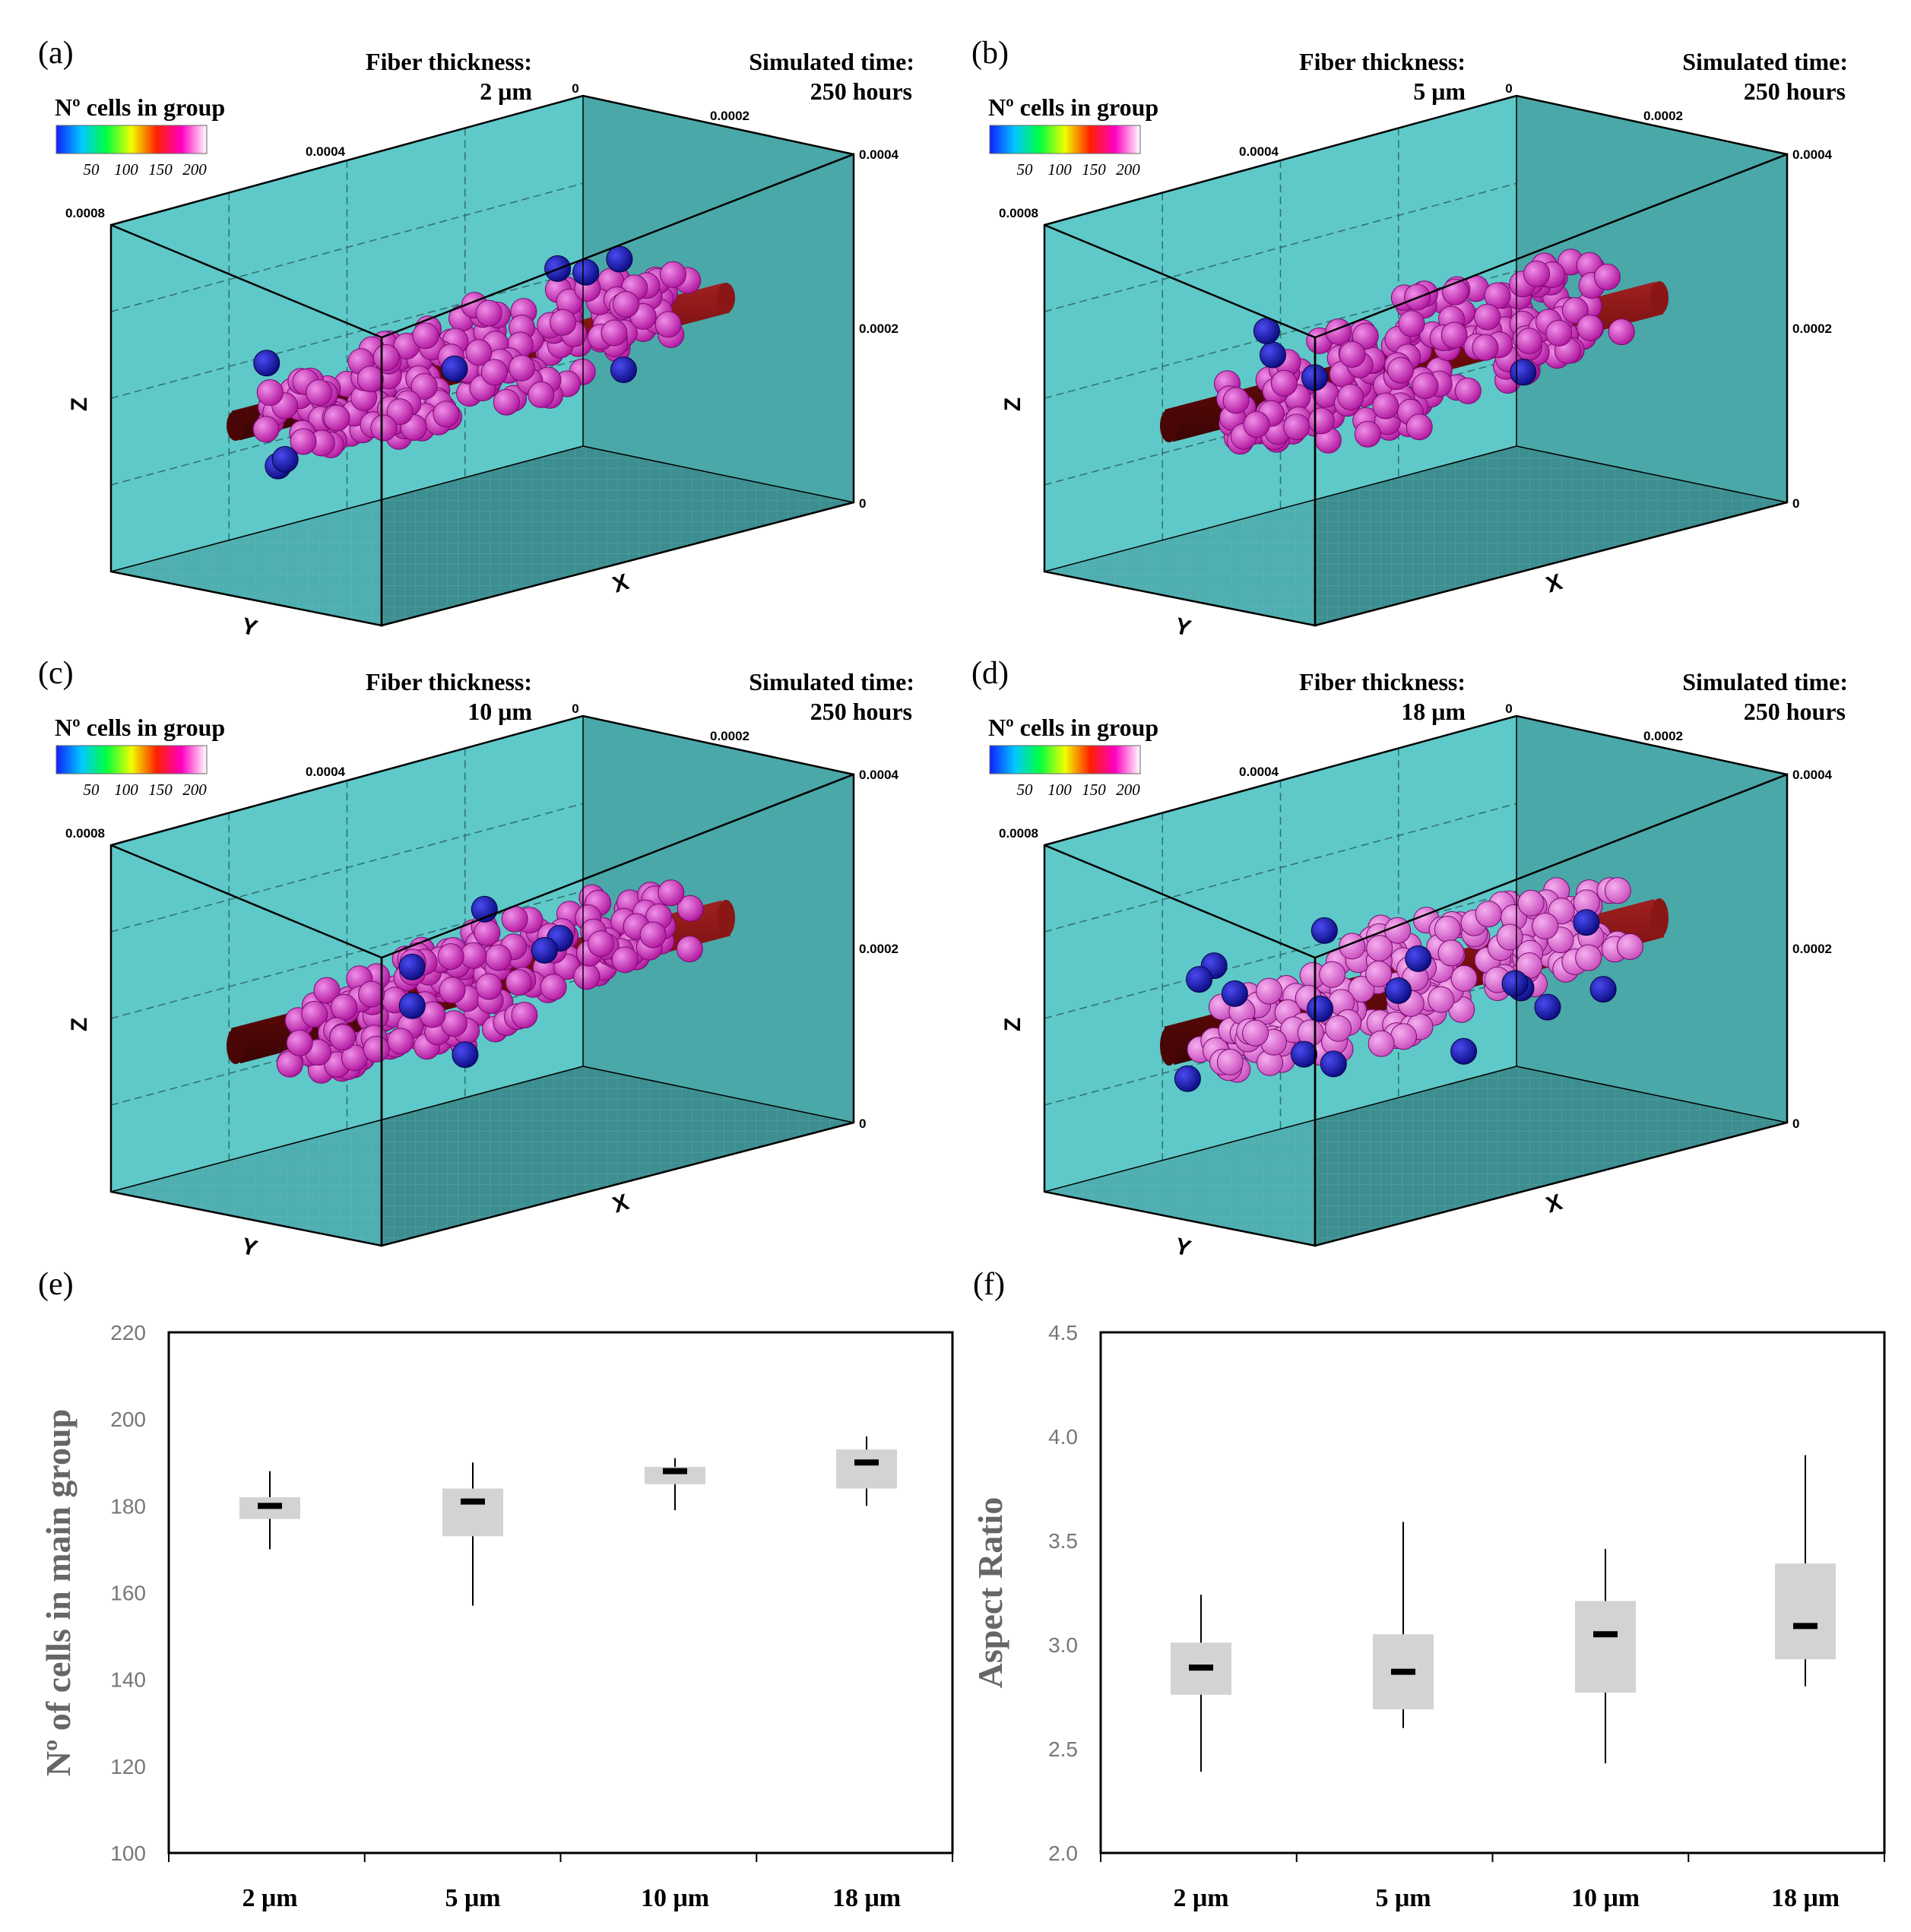 The width and height of the screenshot is (1911, 1932). What do you see at coordinates (1403, 1898) in the screenshot?
I see `x-tick-label: 5 μm` at bounding box center [1403, 1898].